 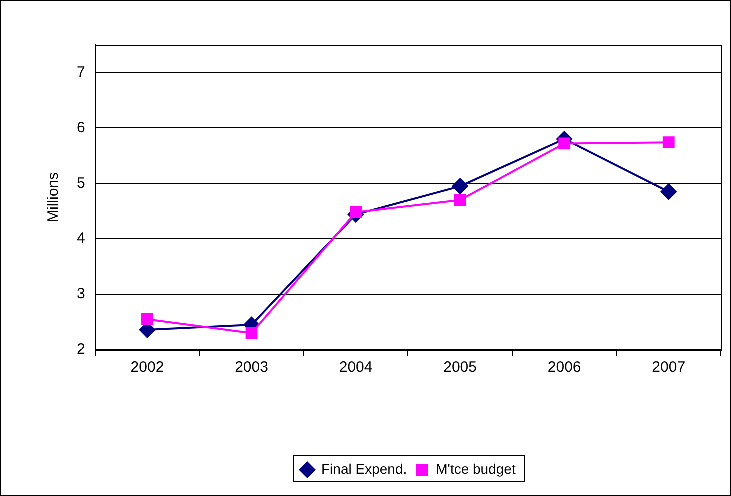 What do you see at coordinates (565, 367) in the screenshot?
I see `x-tick-label: 2006` at bounding box center [565, 367].